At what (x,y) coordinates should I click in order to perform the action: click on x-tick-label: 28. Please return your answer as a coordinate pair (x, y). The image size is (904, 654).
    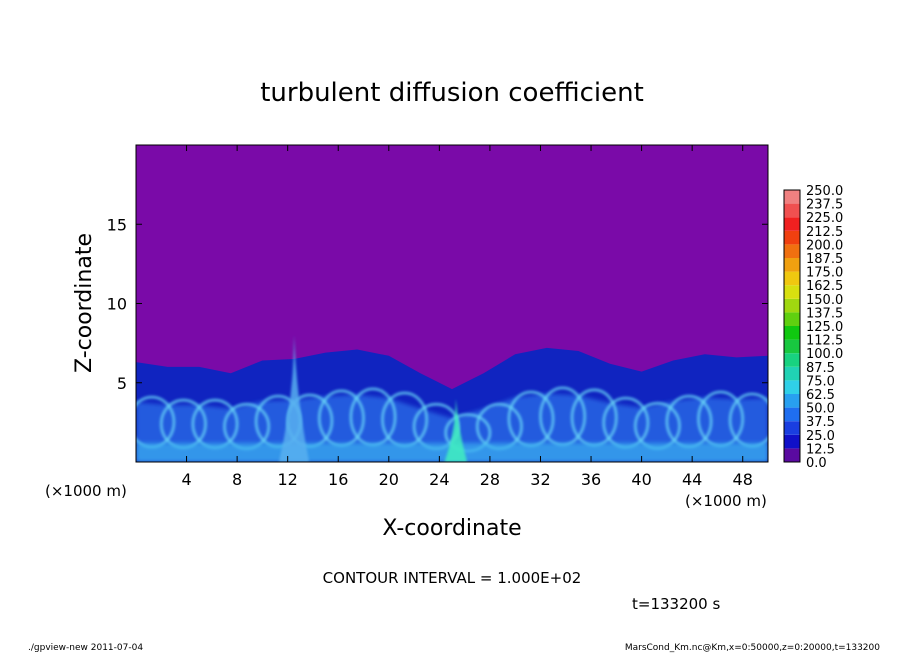
    Looking at the image, I should click on (490, 479).